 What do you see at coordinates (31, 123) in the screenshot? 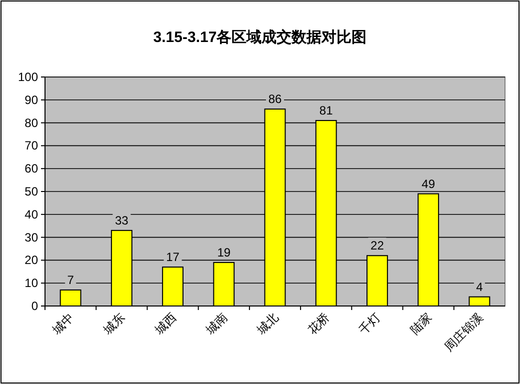
I see `y-tick-label: 80` at bounding box center [31, 123].